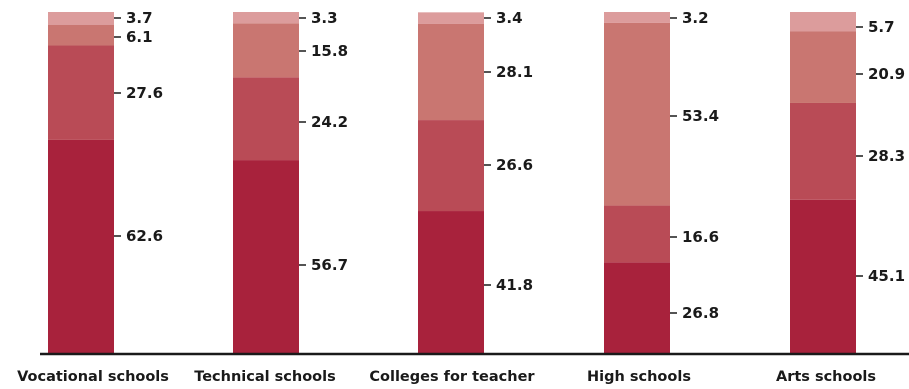 This screenshot has width=909, height=389. What do you see at coordinates (514, 72) in the screenshot?
I see `value-label-colleges-for-teacher-3: 28.1` at bounding box center [514, 72].